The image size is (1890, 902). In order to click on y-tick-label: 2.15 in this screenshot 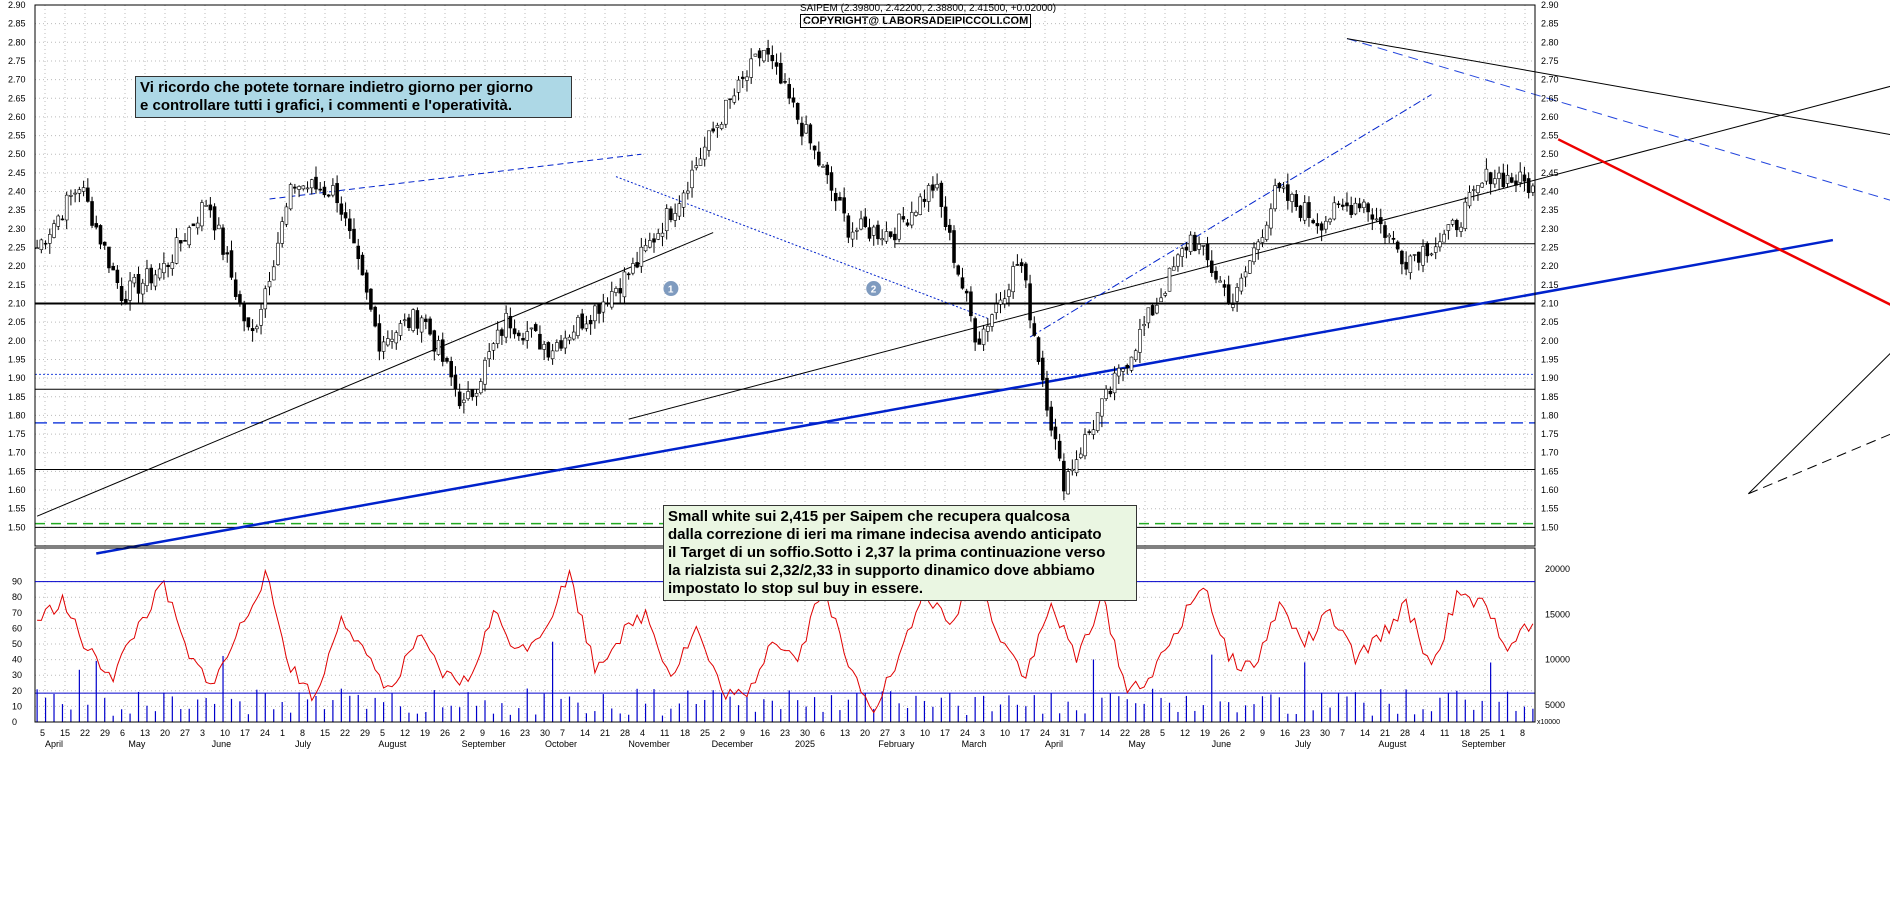, I will do `click(1550, 285)`.